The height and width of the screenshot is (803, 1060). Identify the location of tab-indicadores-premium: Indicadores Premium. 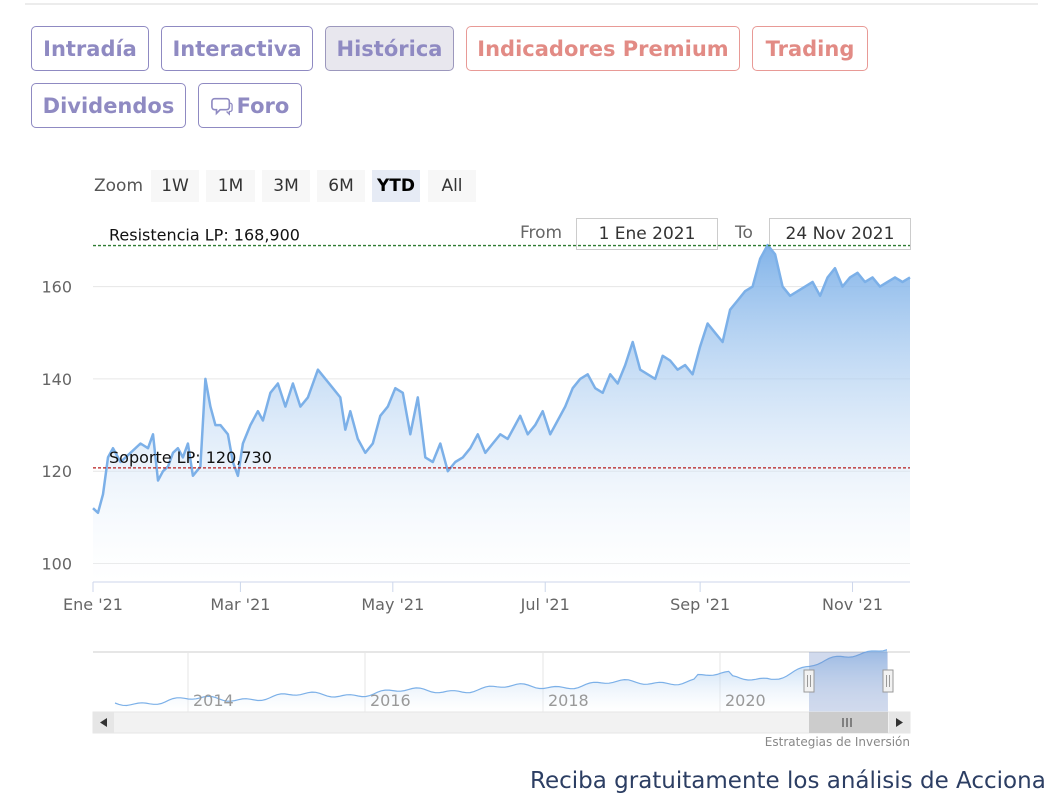
(603, 48).